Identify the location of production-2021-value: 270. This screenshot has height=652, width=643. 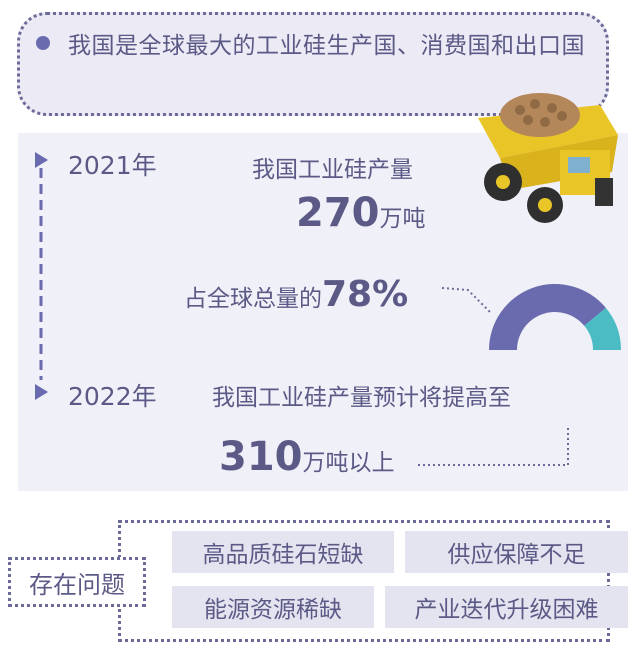
(338, 213).